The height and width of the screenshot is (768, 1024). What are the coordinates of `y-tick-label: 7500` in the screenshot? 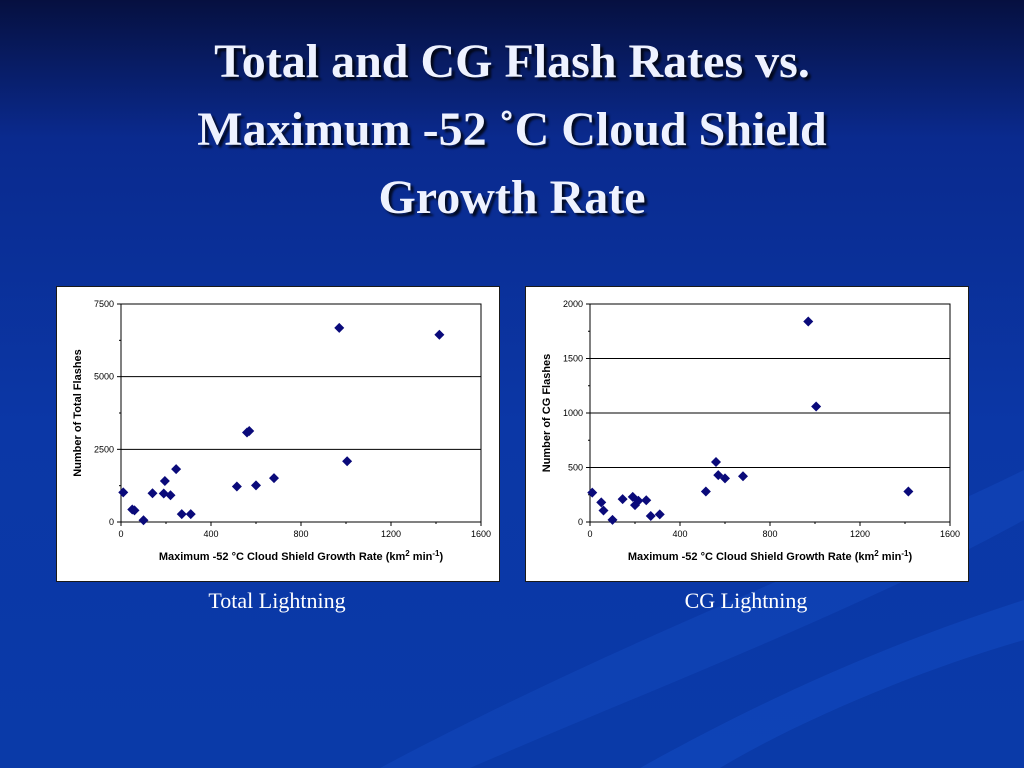 It's located at (104, 304).